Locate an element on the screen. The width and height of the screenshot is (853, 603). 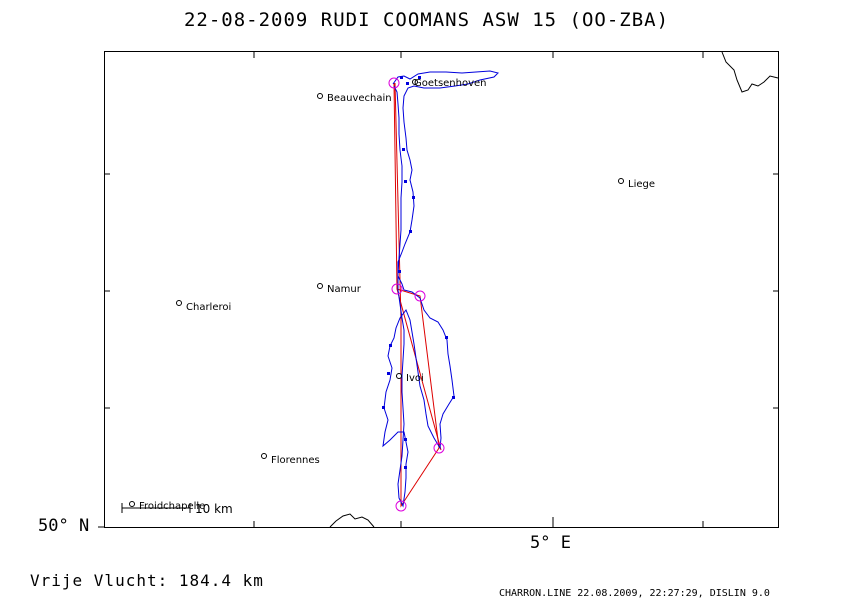
town-label-liege: Liege is located at coordinates (642, 184).